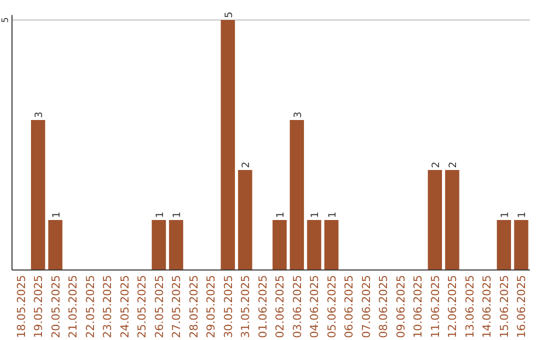  Describe the element at coordinates (487, 306) in the screenshot. I see `x-tick-label: 14.06.2025` at that location.